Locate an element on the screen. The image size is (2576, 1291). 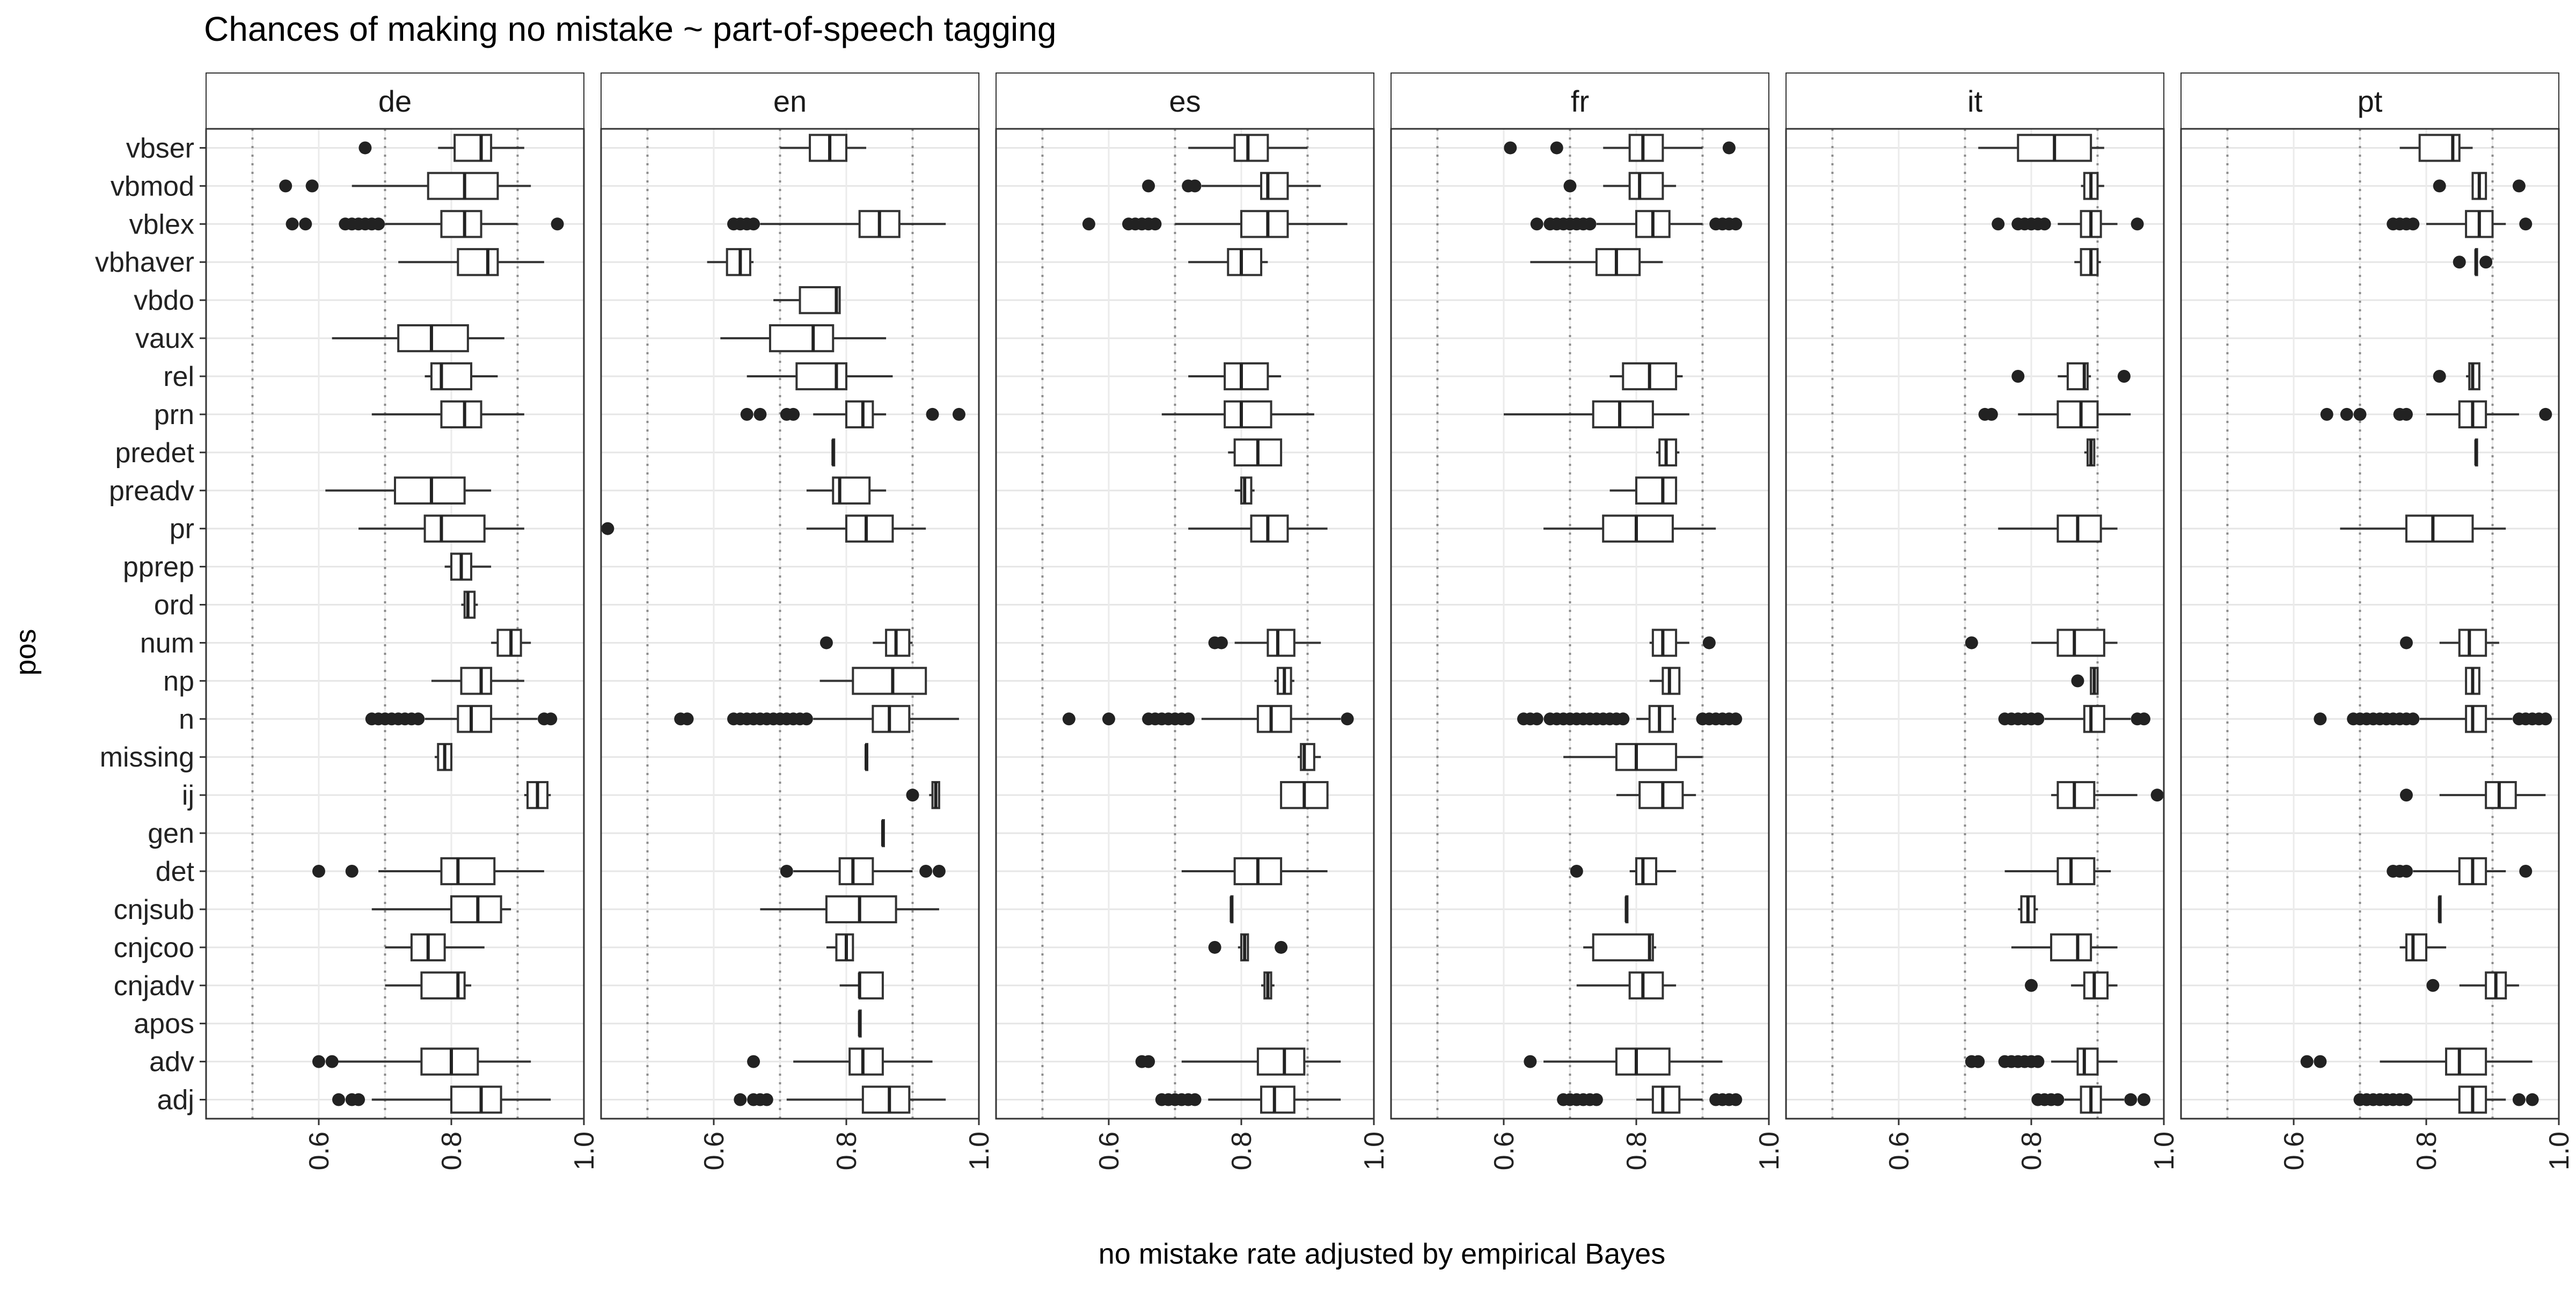
x-tick-label: 0.8 is located at coordinates (451, 1151).